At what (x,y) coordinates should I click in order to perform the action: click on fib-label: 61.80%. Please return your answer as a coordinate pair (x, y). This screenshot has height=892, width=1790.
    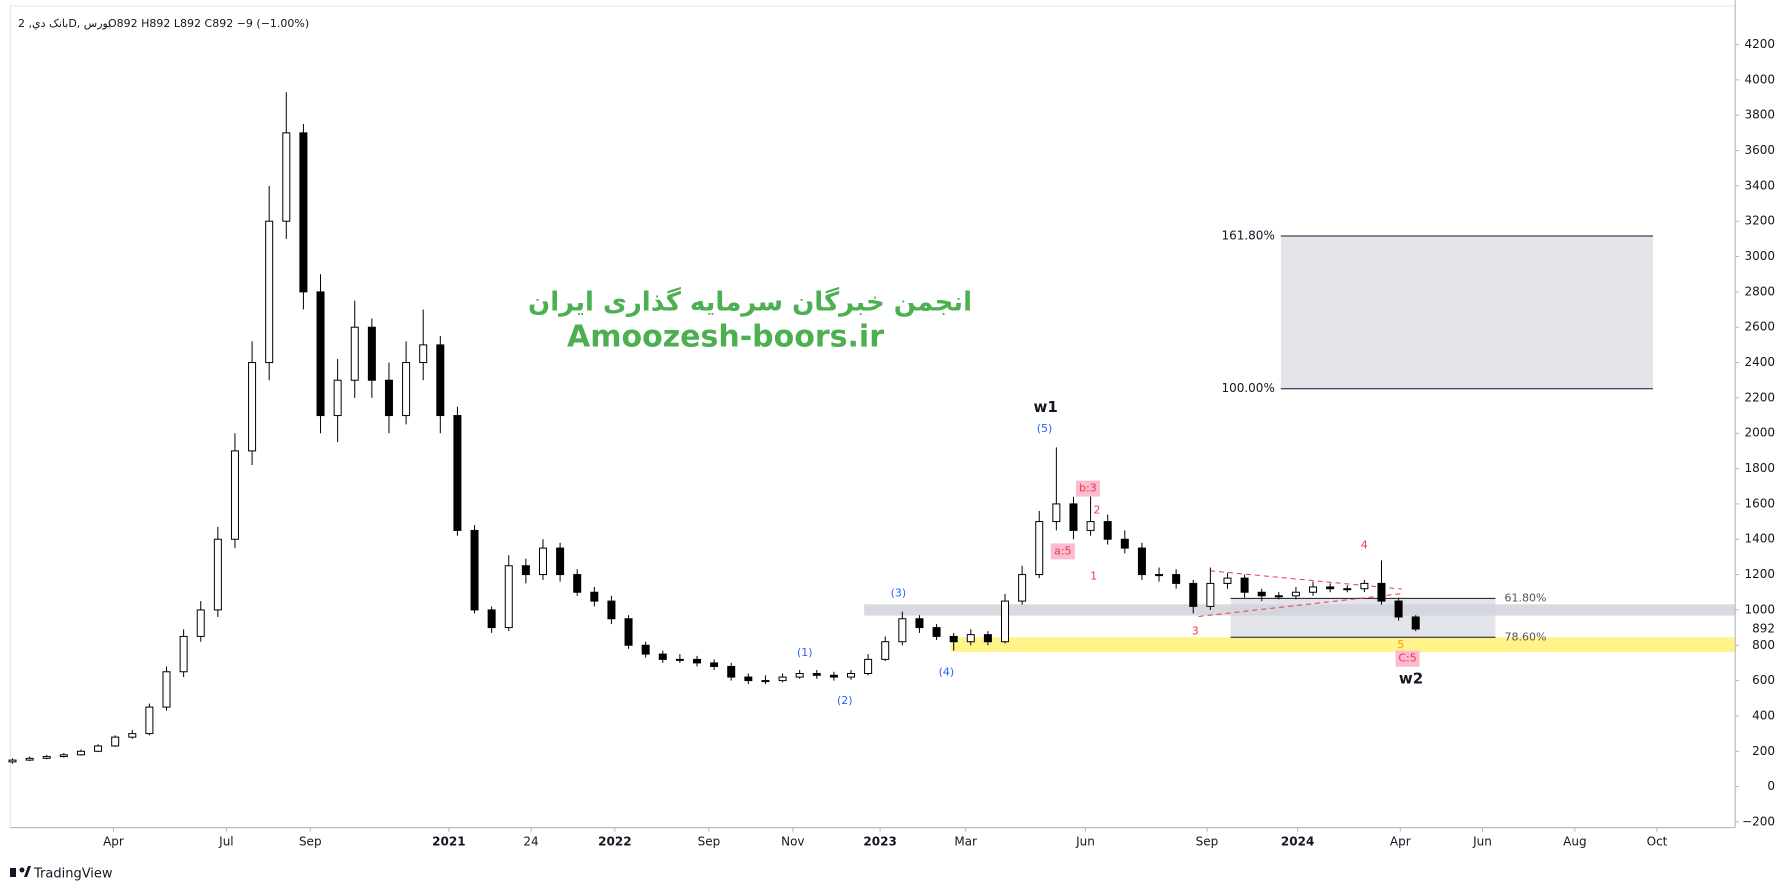
    Looking at the image, I should click on (1525, 597).